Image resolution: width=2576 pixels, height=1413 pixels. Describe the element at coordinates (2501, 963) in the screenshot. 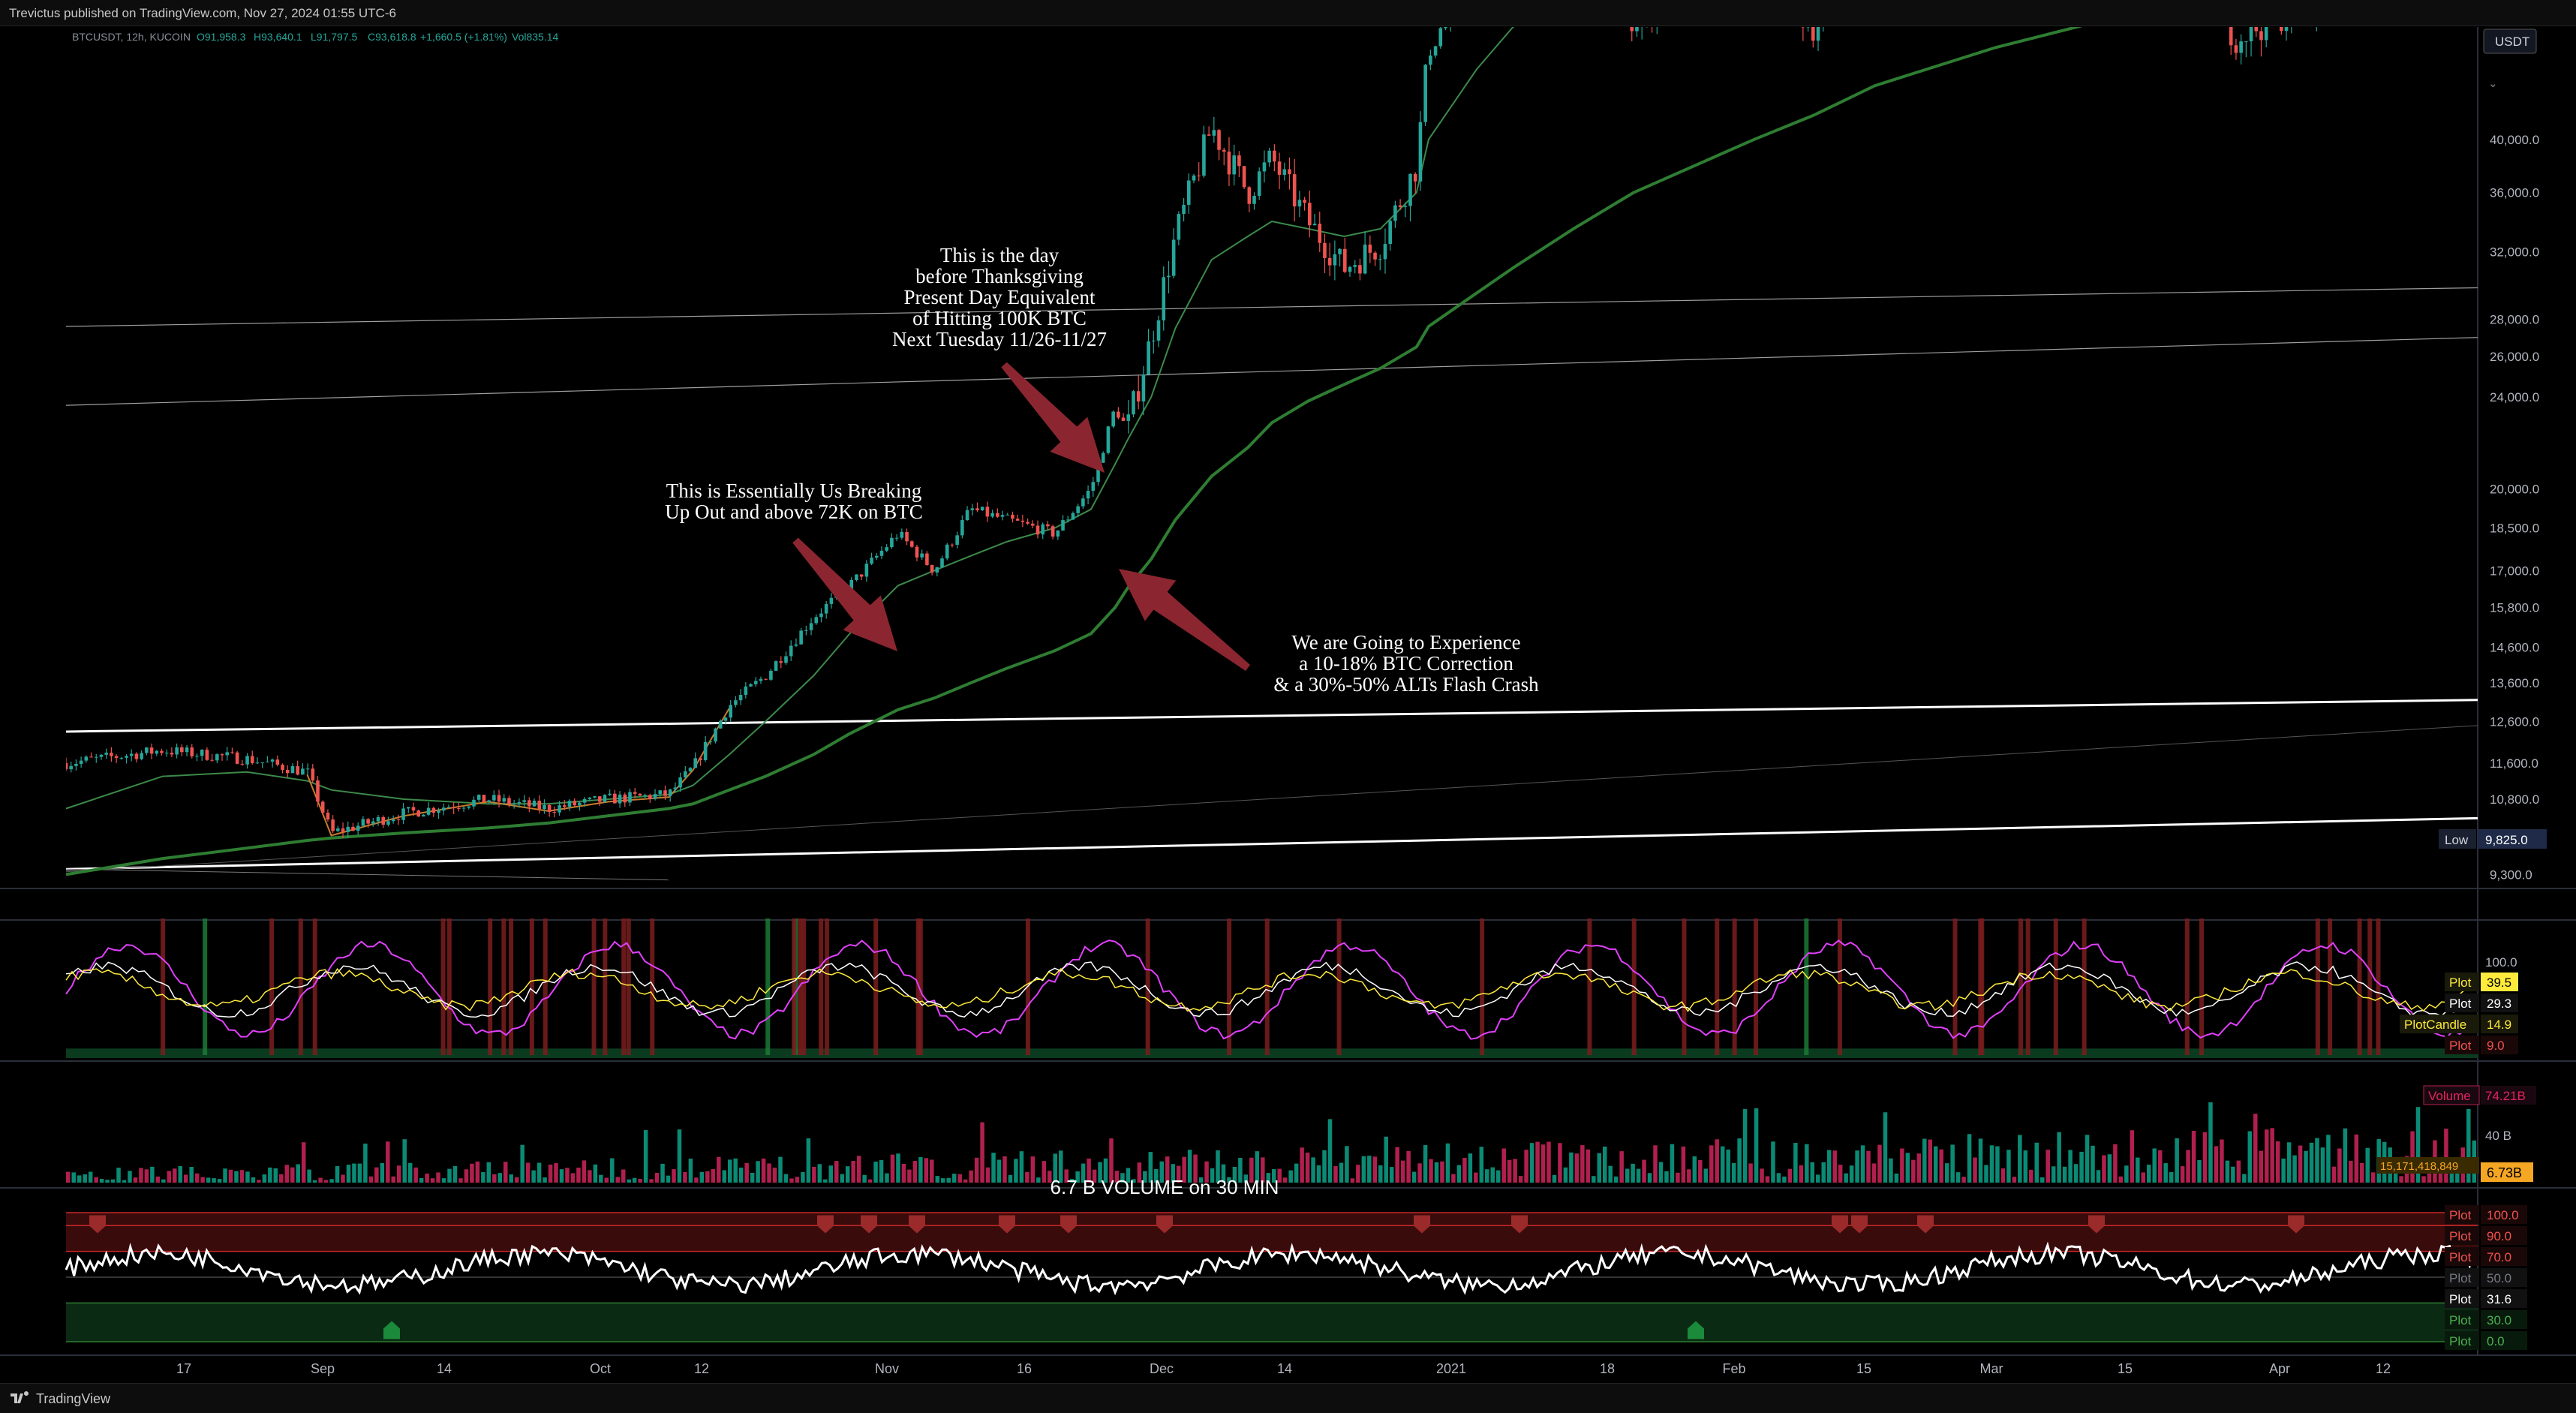

I see `osc-tick-100: 100.0` at that location.